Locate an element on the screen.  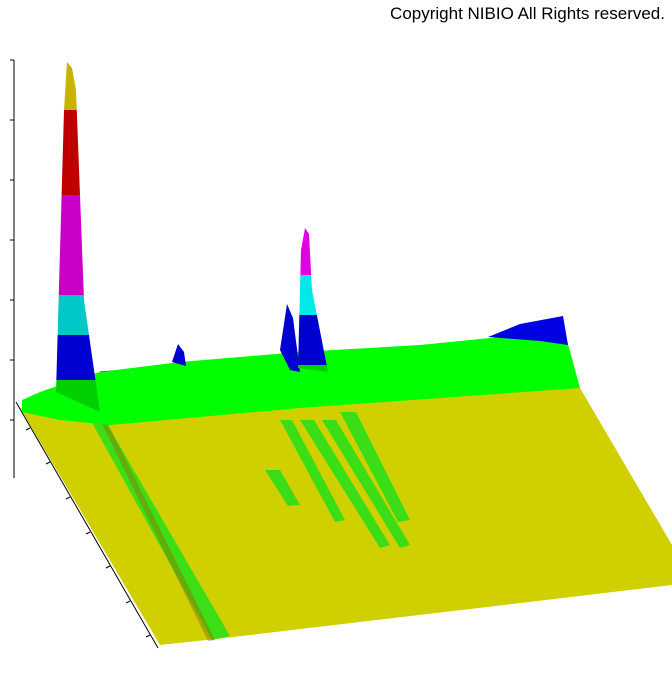
surface-peak-main is located at coordinates (78, 237).